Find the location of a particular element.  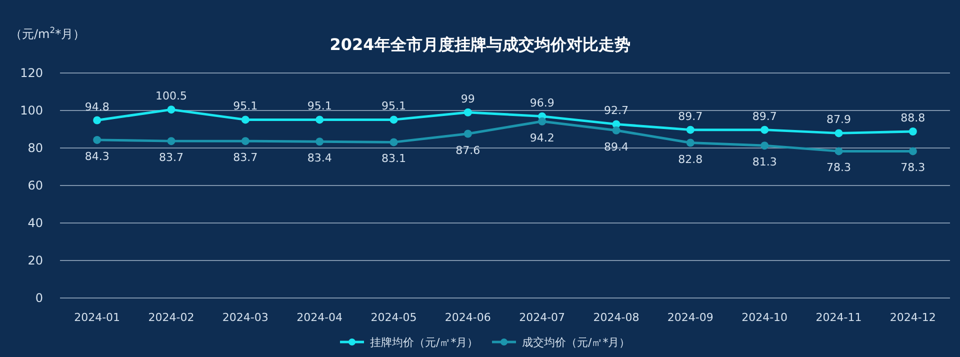

data-label: 81.3 is located at coordinates (764, 162).